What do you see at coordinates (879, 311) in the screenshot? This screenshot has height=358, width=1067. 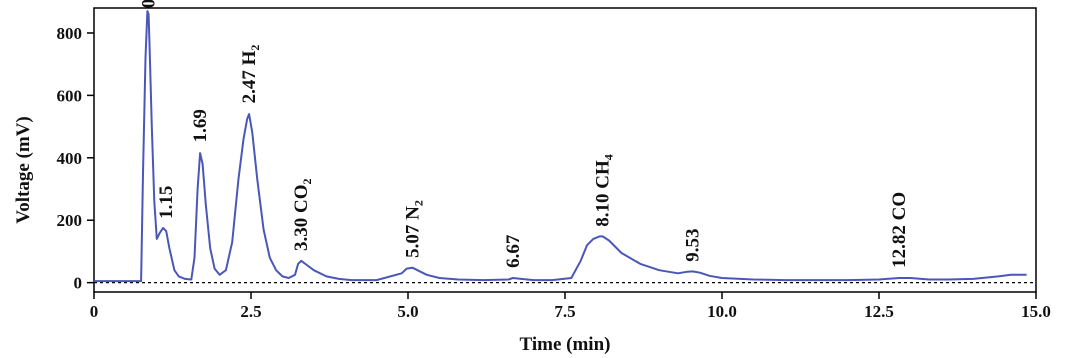 I see `x-tick-label: 12.5` at bounding box center [879, 311].